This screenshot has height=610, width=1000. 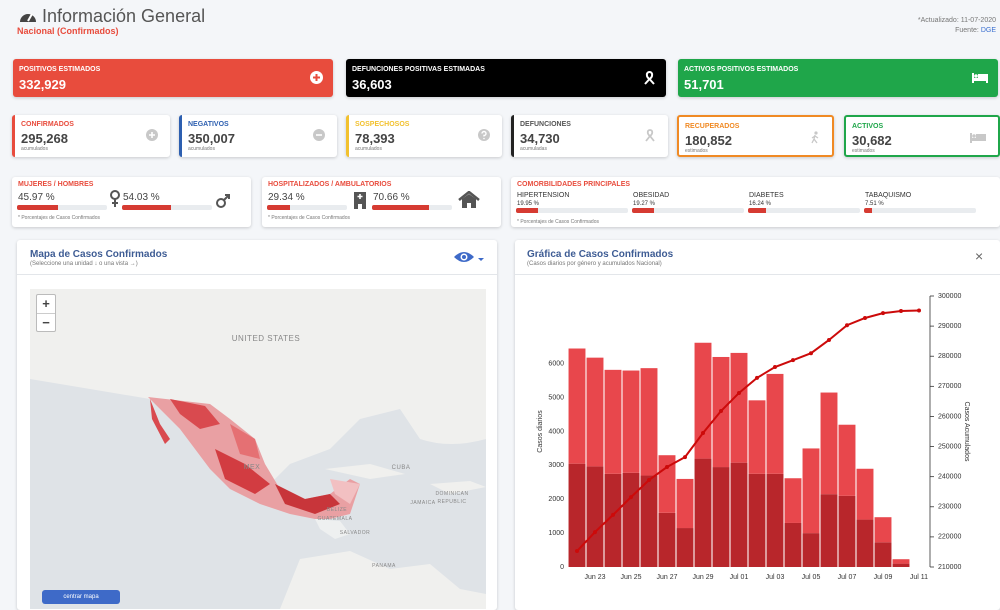 What do you see at coordinates (384, 566) in the screenshot?
I see `map-label: PANAMA` at bounding box center [384, 566].